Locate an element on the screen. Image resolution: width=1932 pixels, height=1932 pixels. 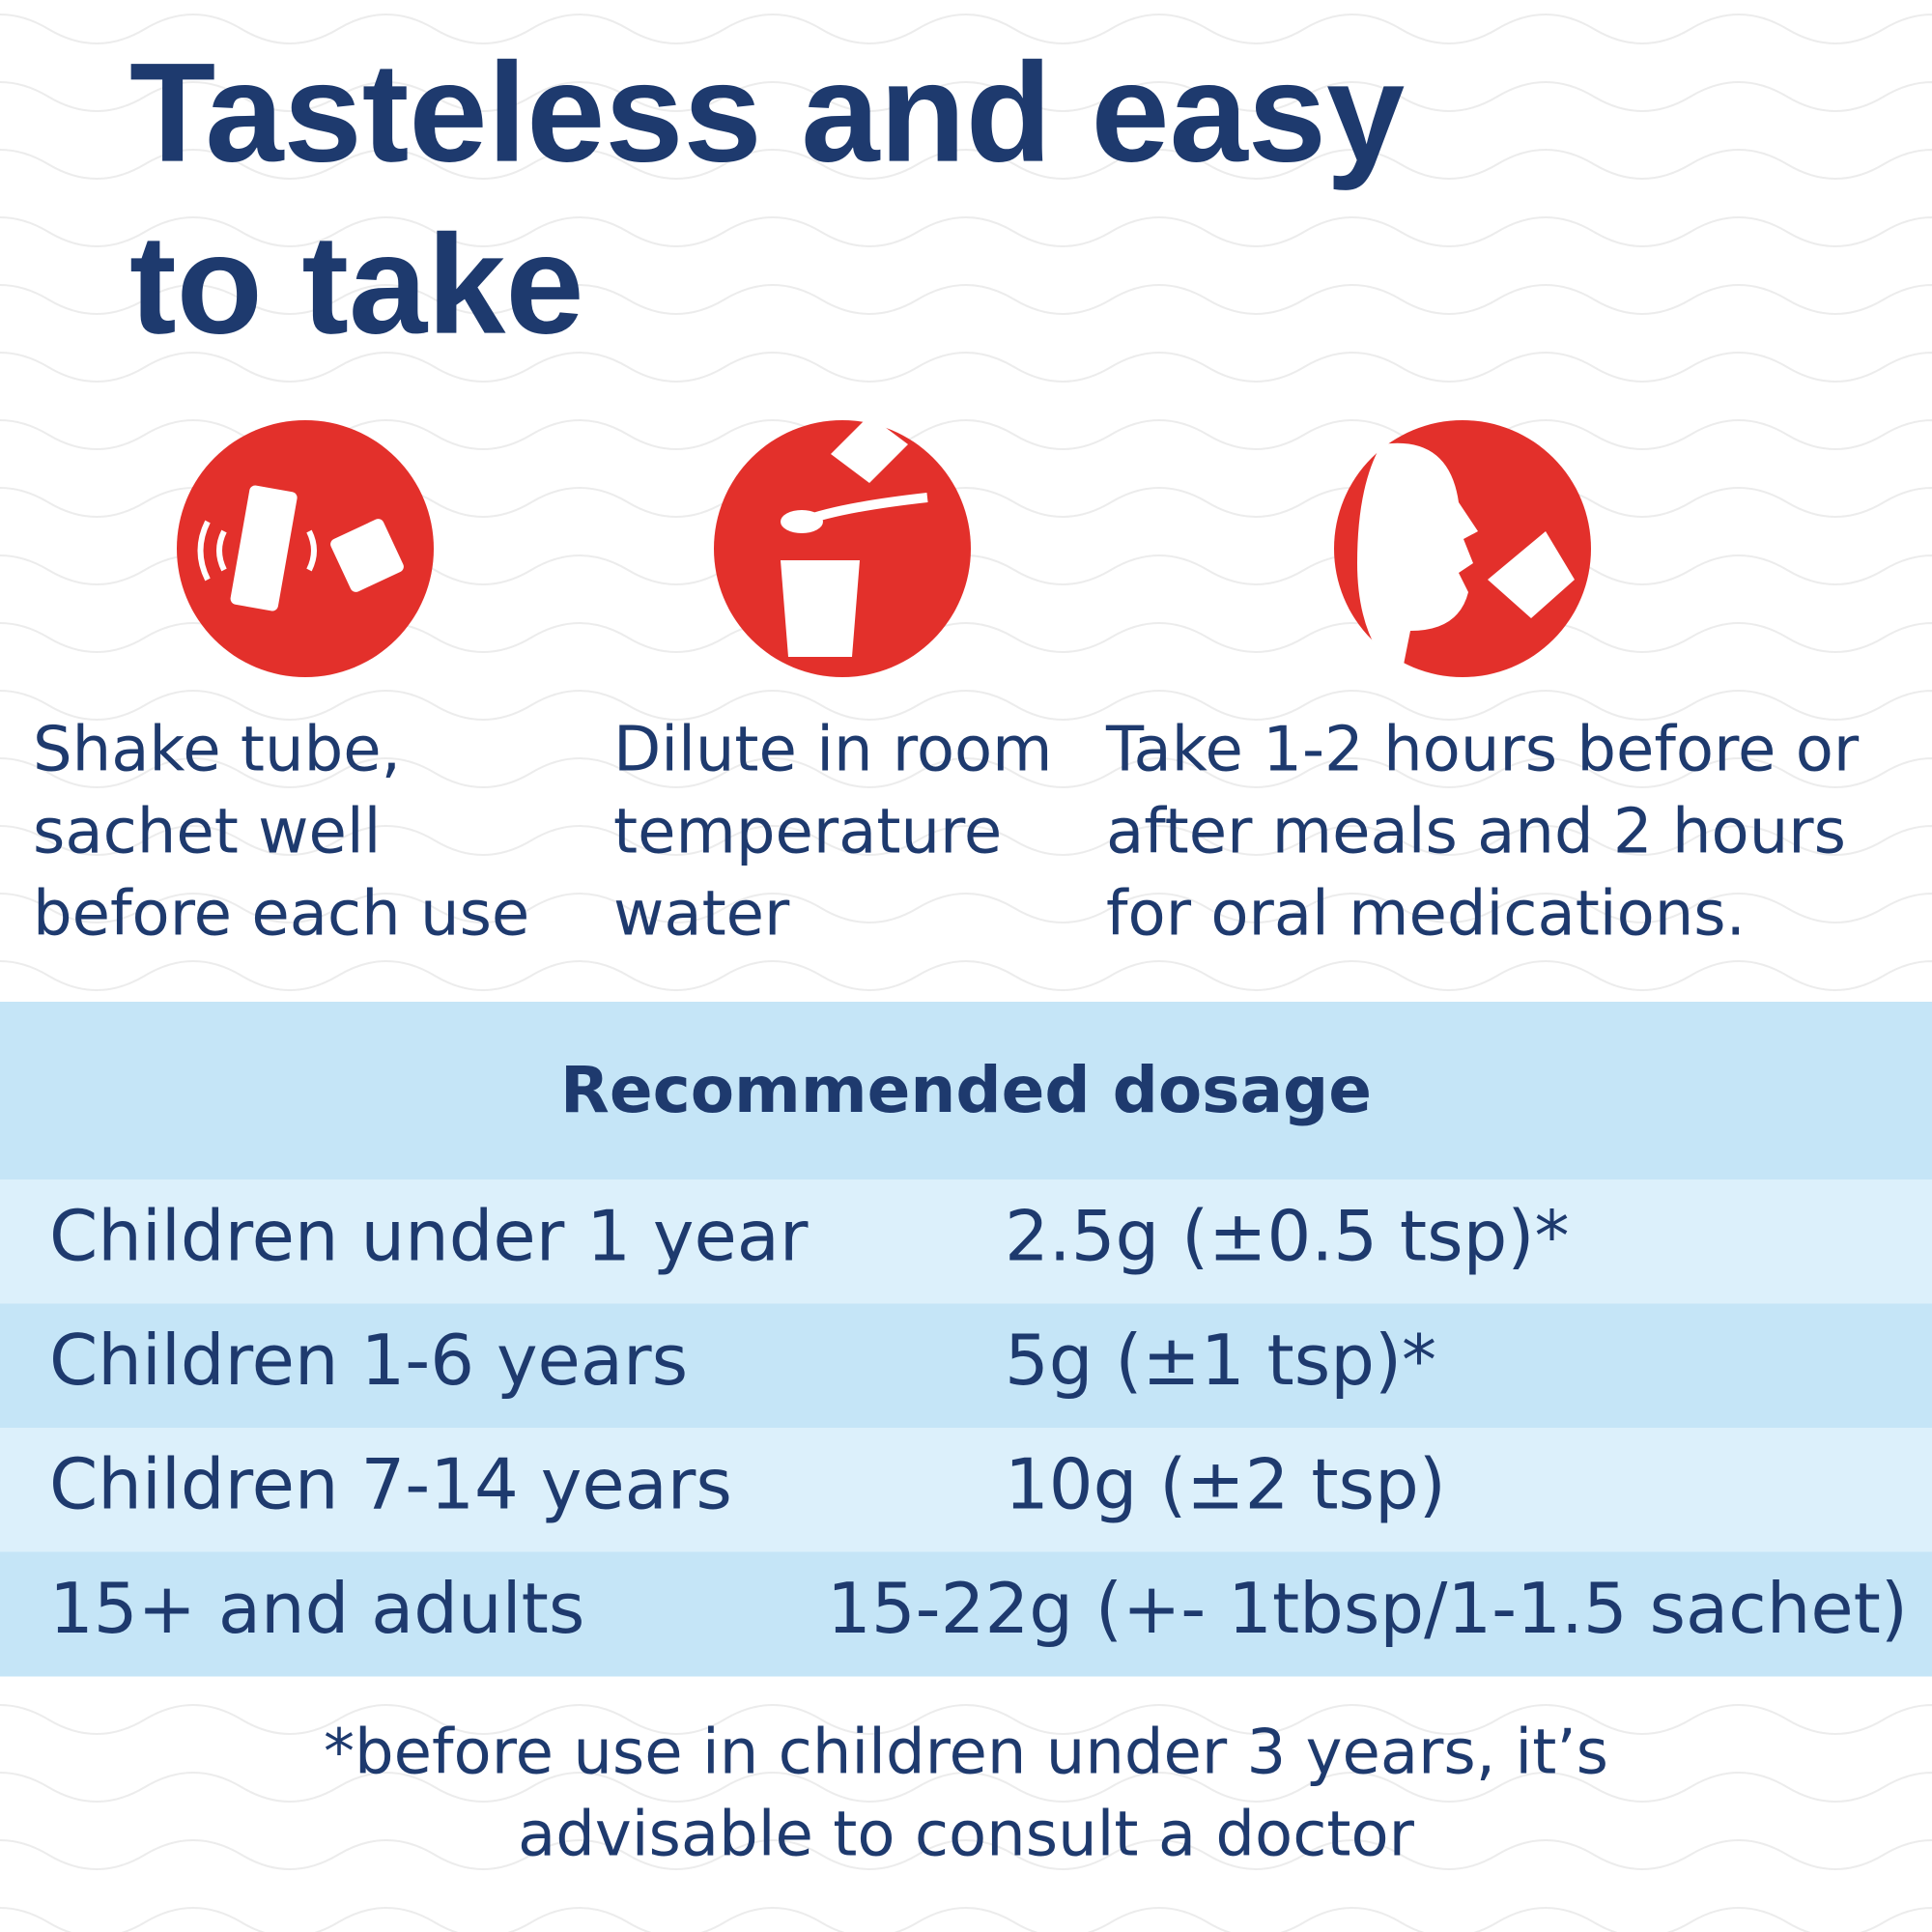
step-caption: after meals and 2 hours is located at coordinates (1476, 832).